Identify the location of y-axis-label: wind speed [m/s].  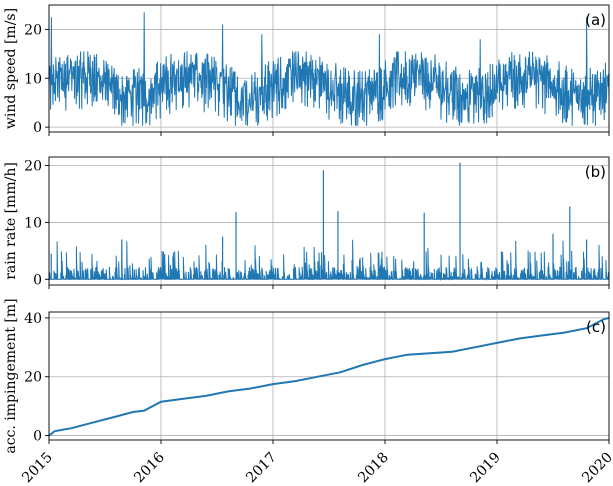
(11, 68).